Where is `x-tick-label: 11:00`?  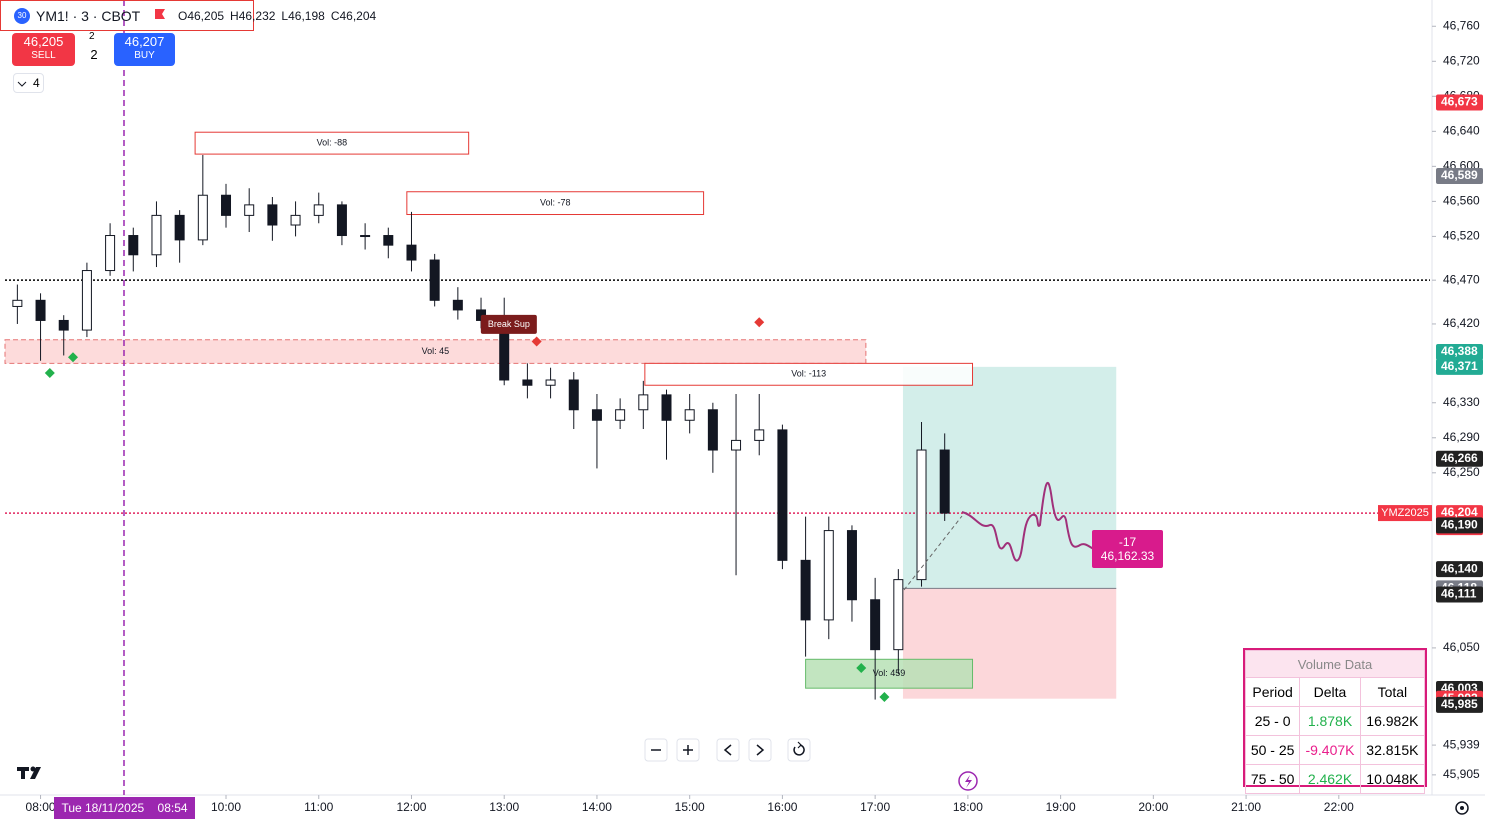
x-tick-label: 11:00 is located at coordinates (318, 807).